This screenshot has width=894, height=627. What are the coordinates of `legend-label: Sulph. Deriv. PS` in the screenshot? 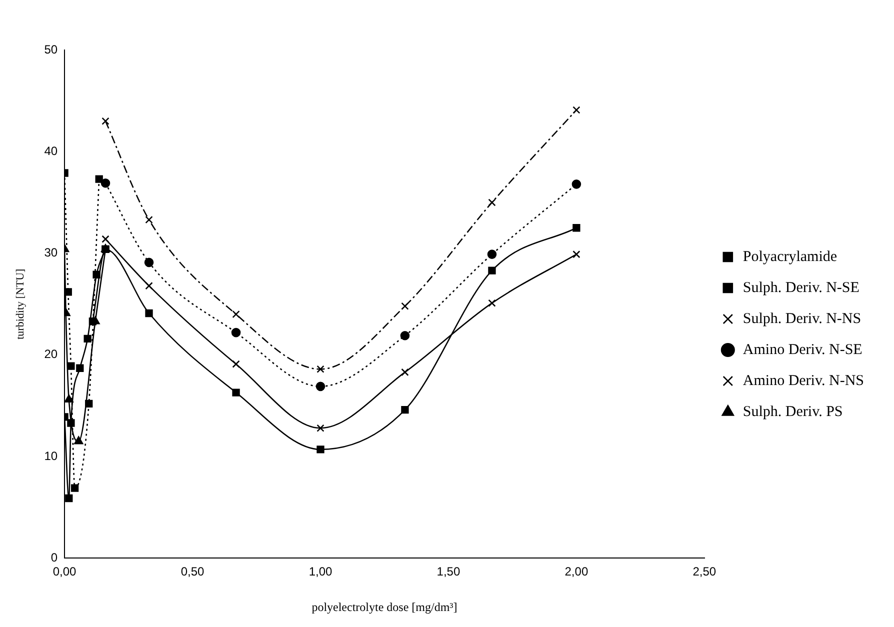 It's located at (792, 412).